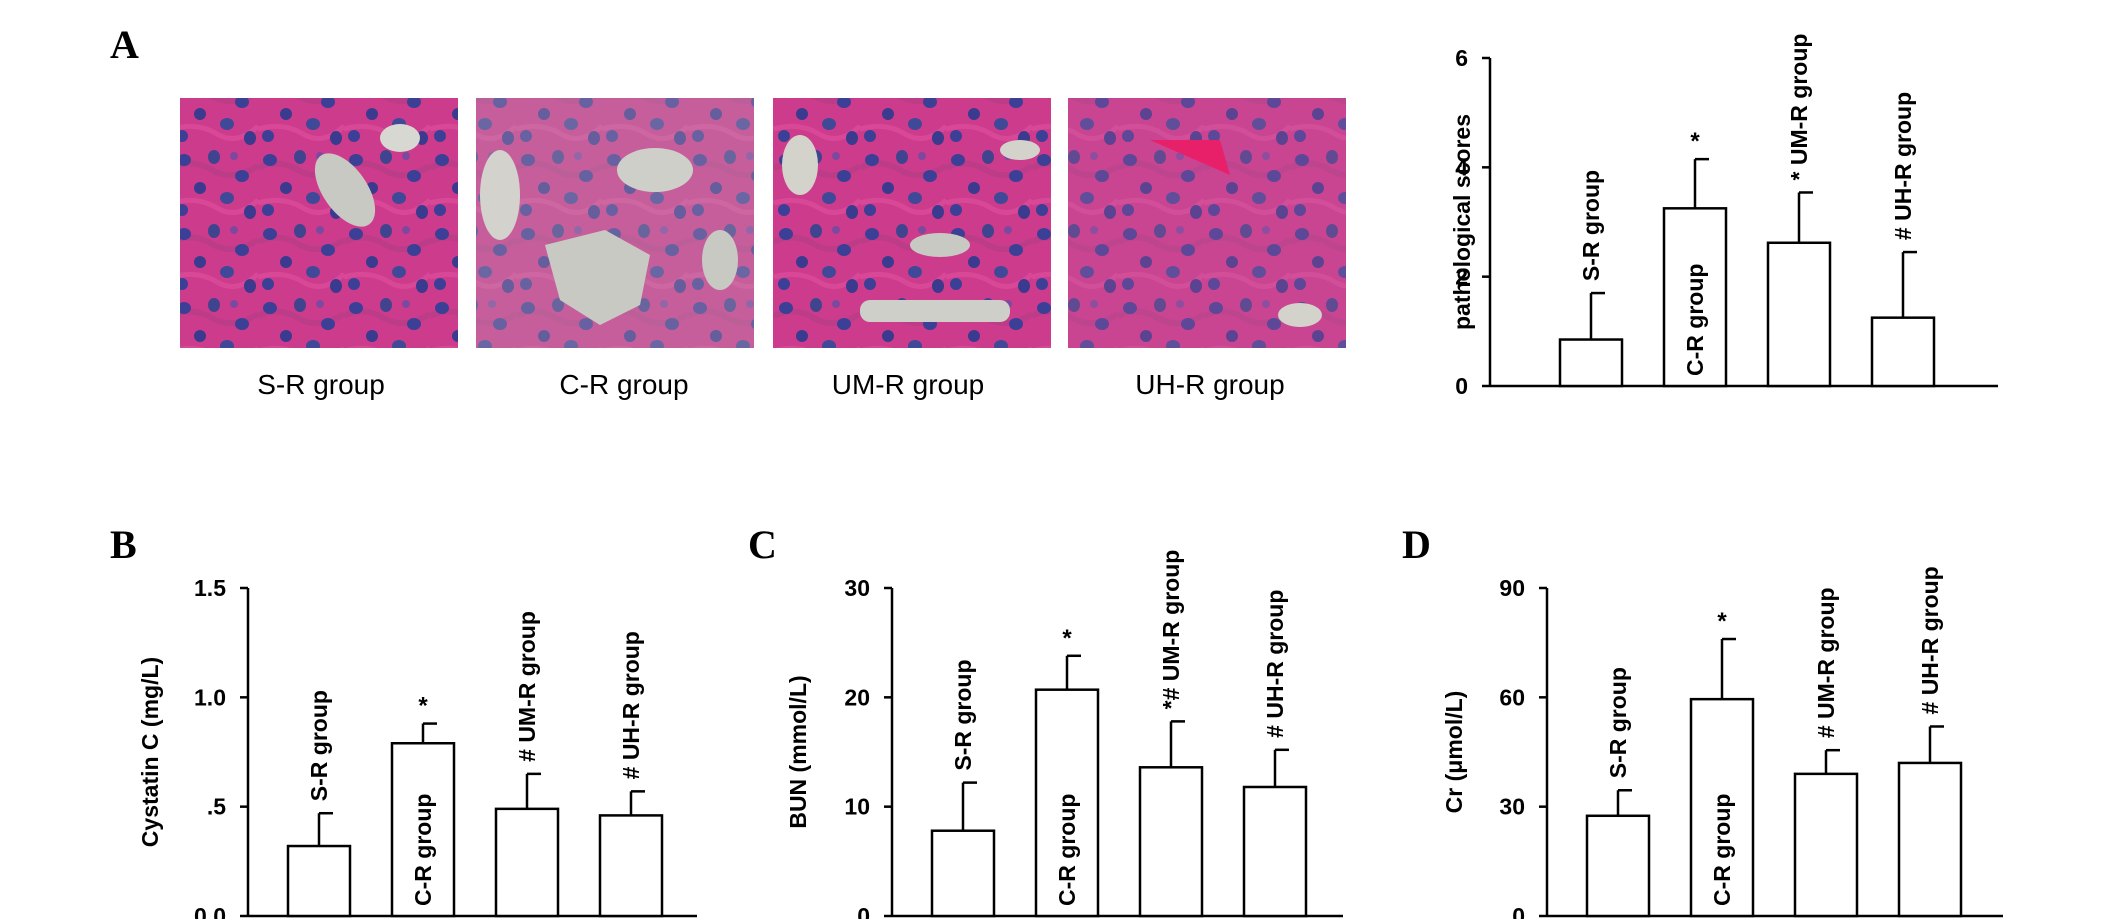  Describe the element at coordinates (1416, 544) in the screenshot. I see `panel-label-d: D` at that location.